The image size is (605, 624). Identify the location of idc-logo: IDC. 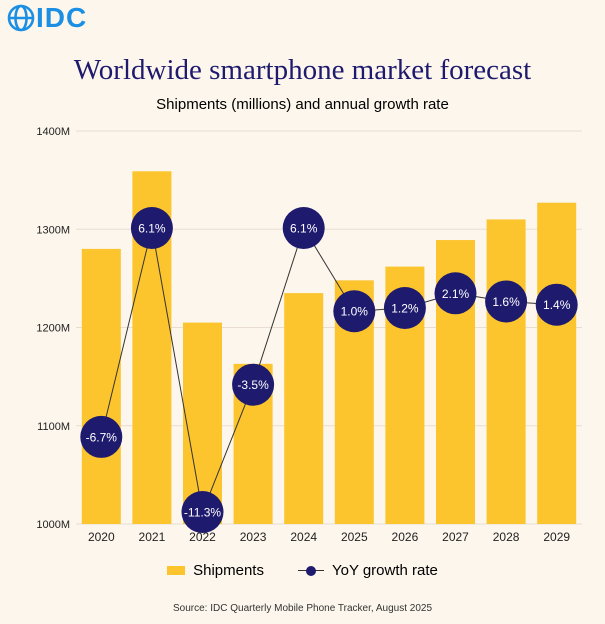
(46, 18).